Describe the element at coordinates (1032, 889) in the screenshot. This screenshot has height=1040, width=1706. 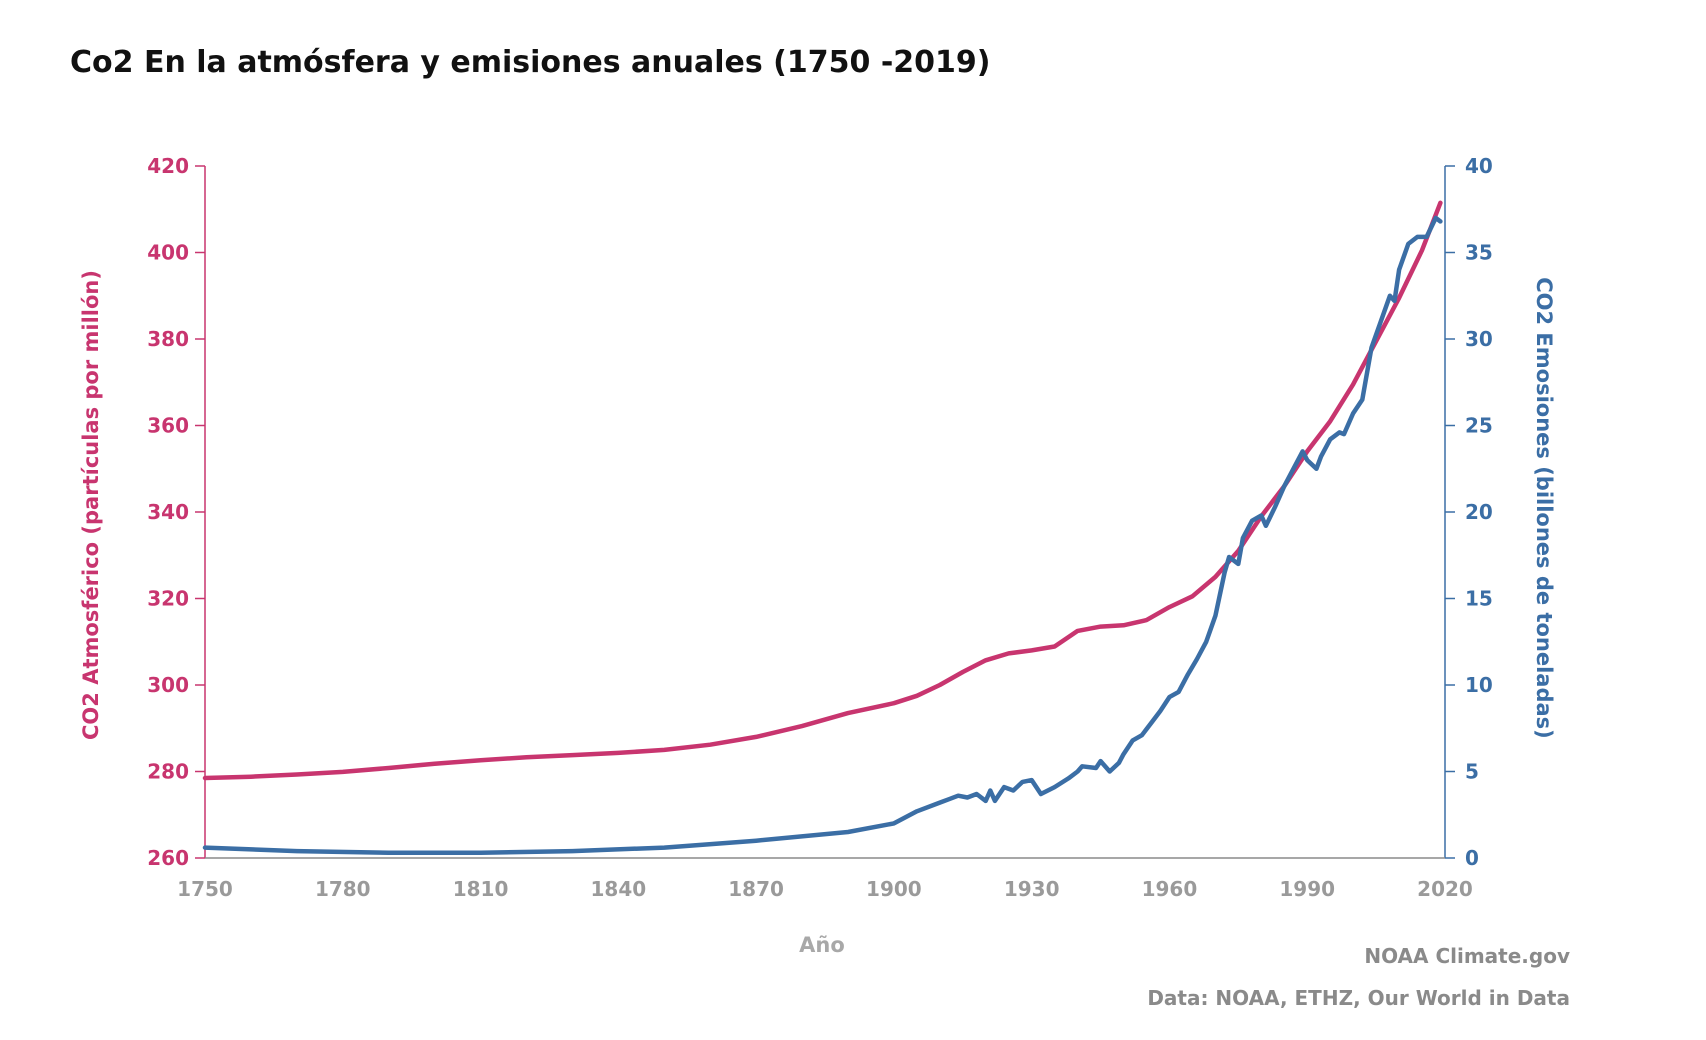
I see `x-tick-label: 1930` at that location.